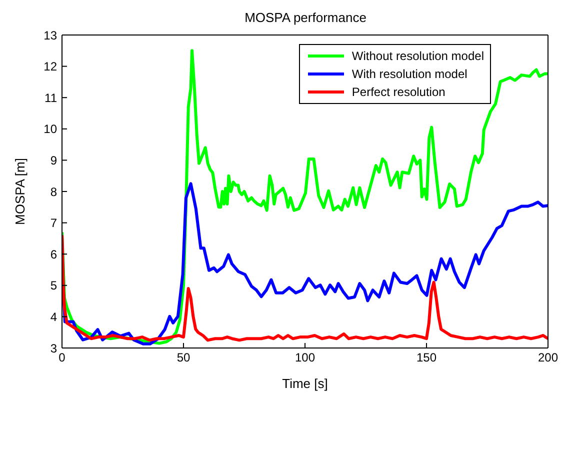 Image resolution: width=569 pixels, height=472 pixels. I want to click on x-axis-title: Time [s], so click(305, 383).